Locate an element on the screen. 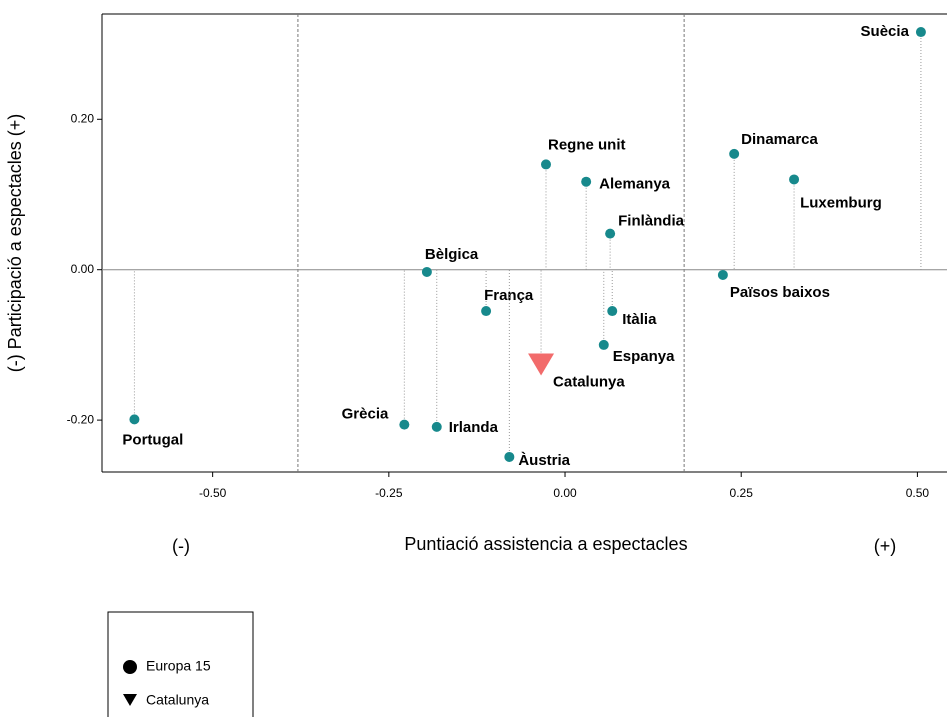  x-tick-label: 0.25 is located at coordinates (742, 493).